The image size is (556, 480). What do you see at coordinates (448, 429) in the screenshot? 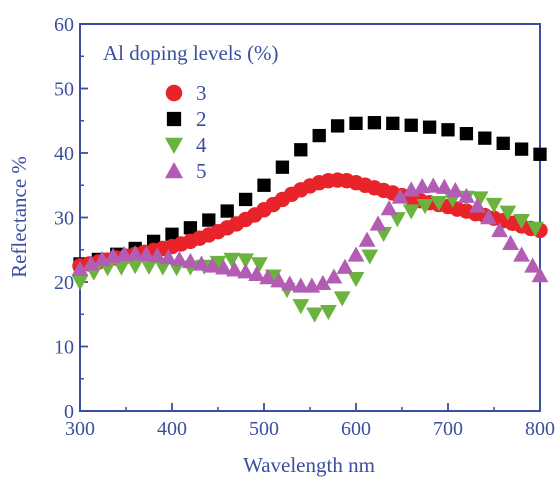
I see `x-tick-label: 700` at bounding box center [448, 429].